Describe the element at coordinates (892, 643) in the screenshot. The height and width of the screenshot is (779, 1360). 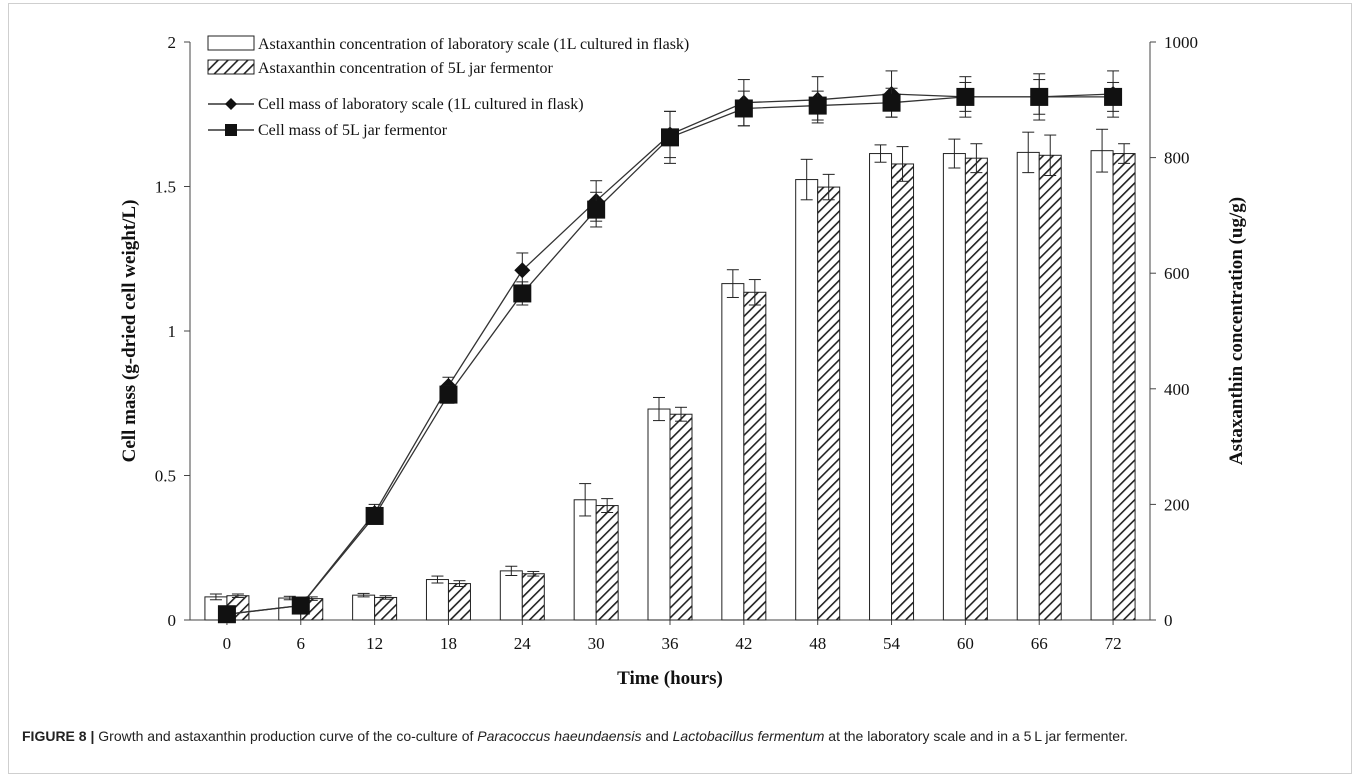
I see `x-tick-label: 54` at that location.